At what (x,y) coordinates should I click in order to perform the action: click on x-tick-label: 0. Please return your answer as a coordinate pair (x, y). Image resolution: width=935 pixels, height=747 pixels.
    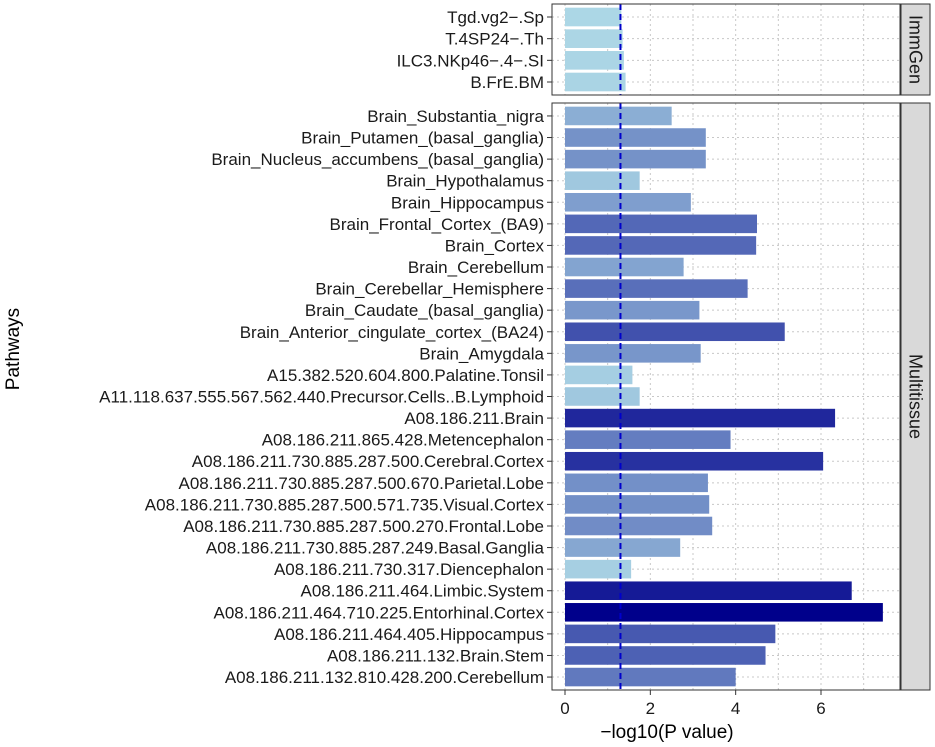
    Looking at the image, I should click on (564, 708).